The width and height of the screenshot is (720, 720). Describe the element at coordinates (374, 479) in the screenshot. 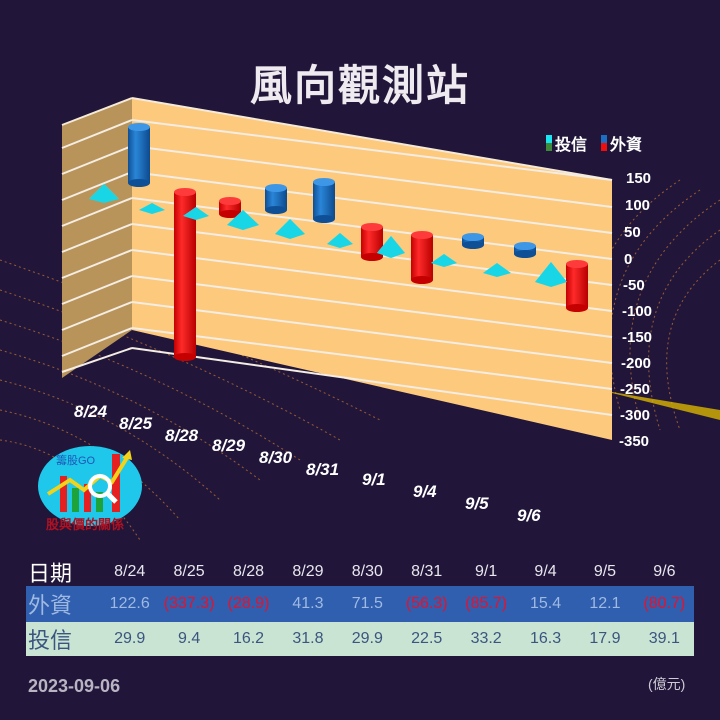

I see `x-tick: 9/1` at that location.